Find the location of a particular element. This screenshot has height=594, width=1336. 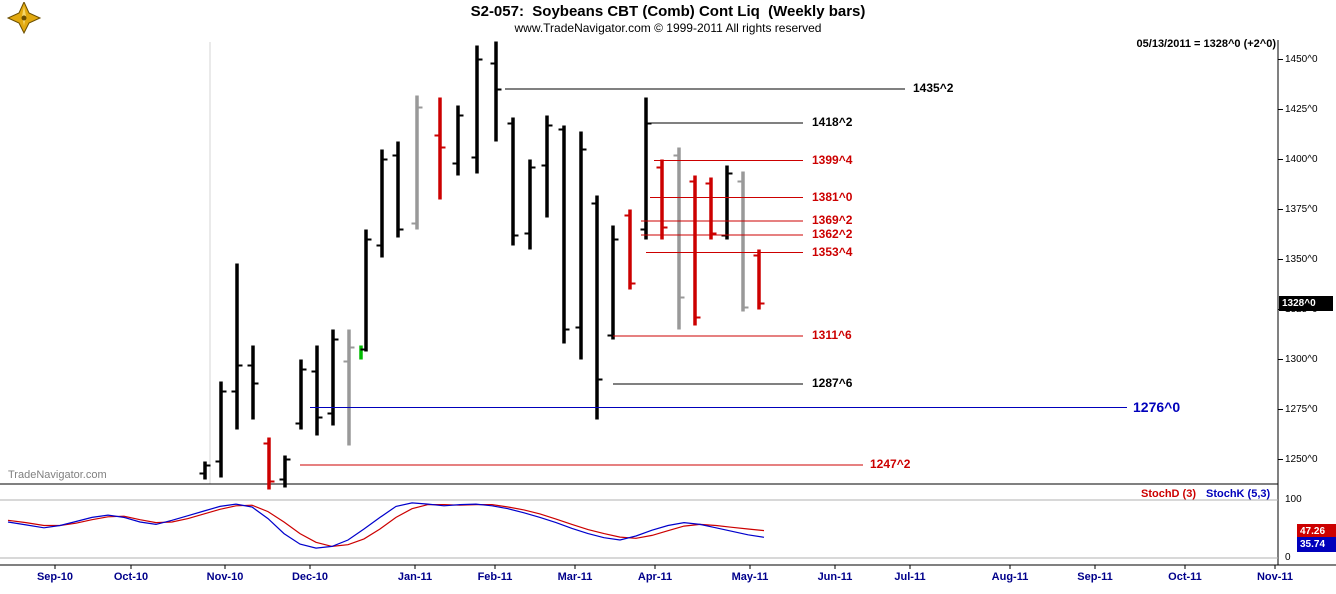

stochk-legend-label: StochK (5,3) is located at coordinates (1238, 494).